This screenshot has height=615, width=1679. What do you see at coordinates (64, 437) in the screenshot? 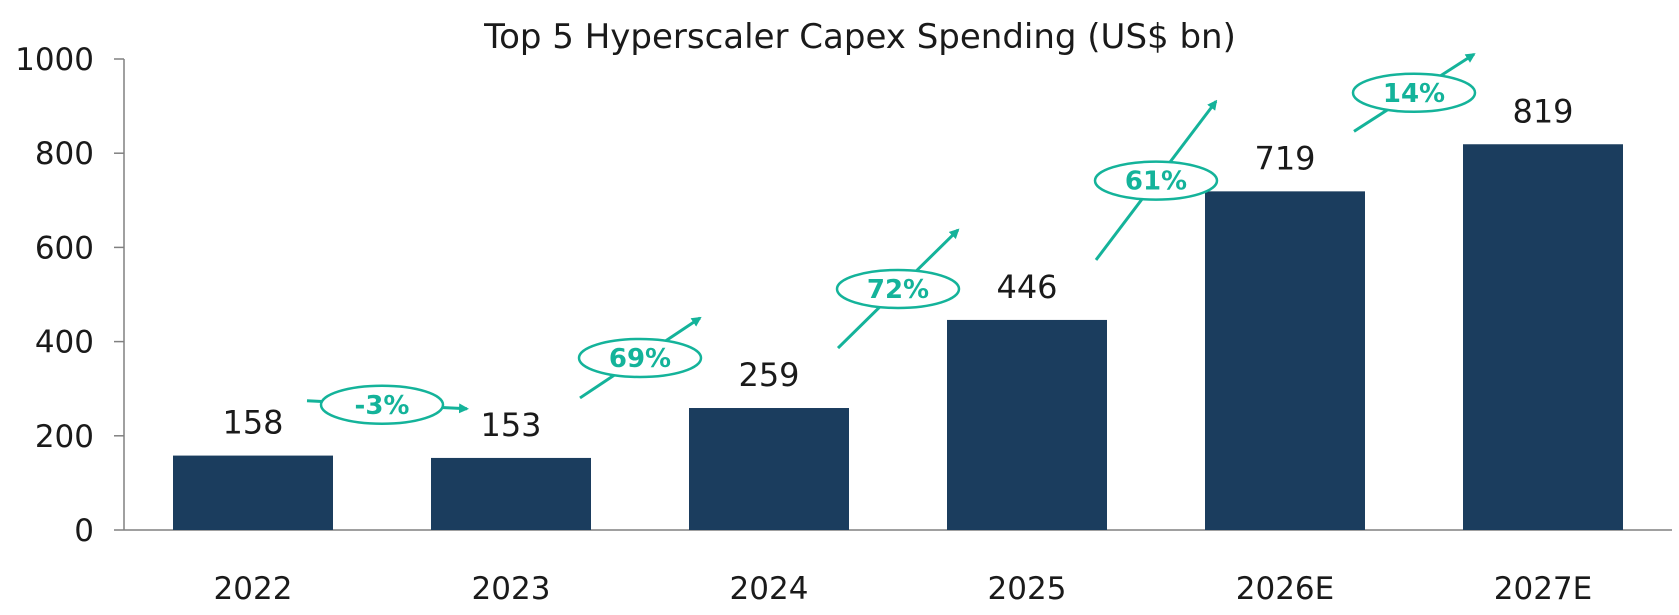
I see `y-tick-label: 200` at bounding box center [64, 437].